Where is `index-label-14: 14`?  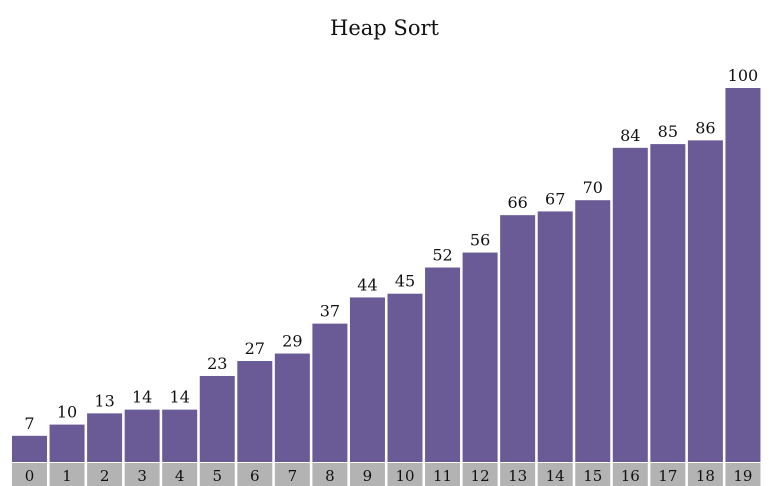 index-label-14: 14 is located at coordinates (555, 476).